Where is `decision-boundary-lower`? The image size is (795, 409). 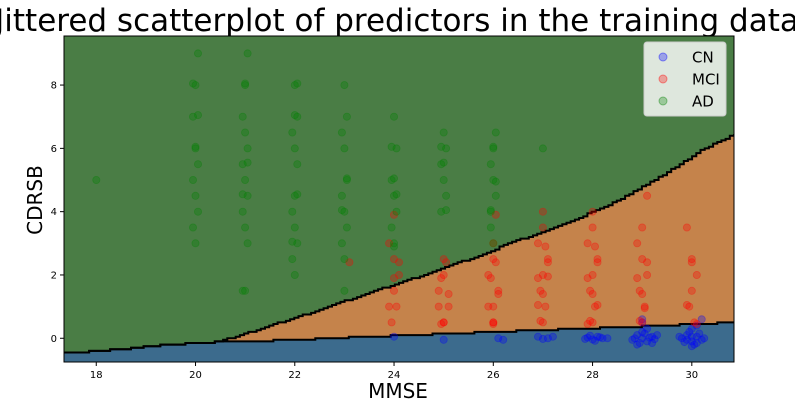
decision-boundary-lower is located at coordinates (399, 337).